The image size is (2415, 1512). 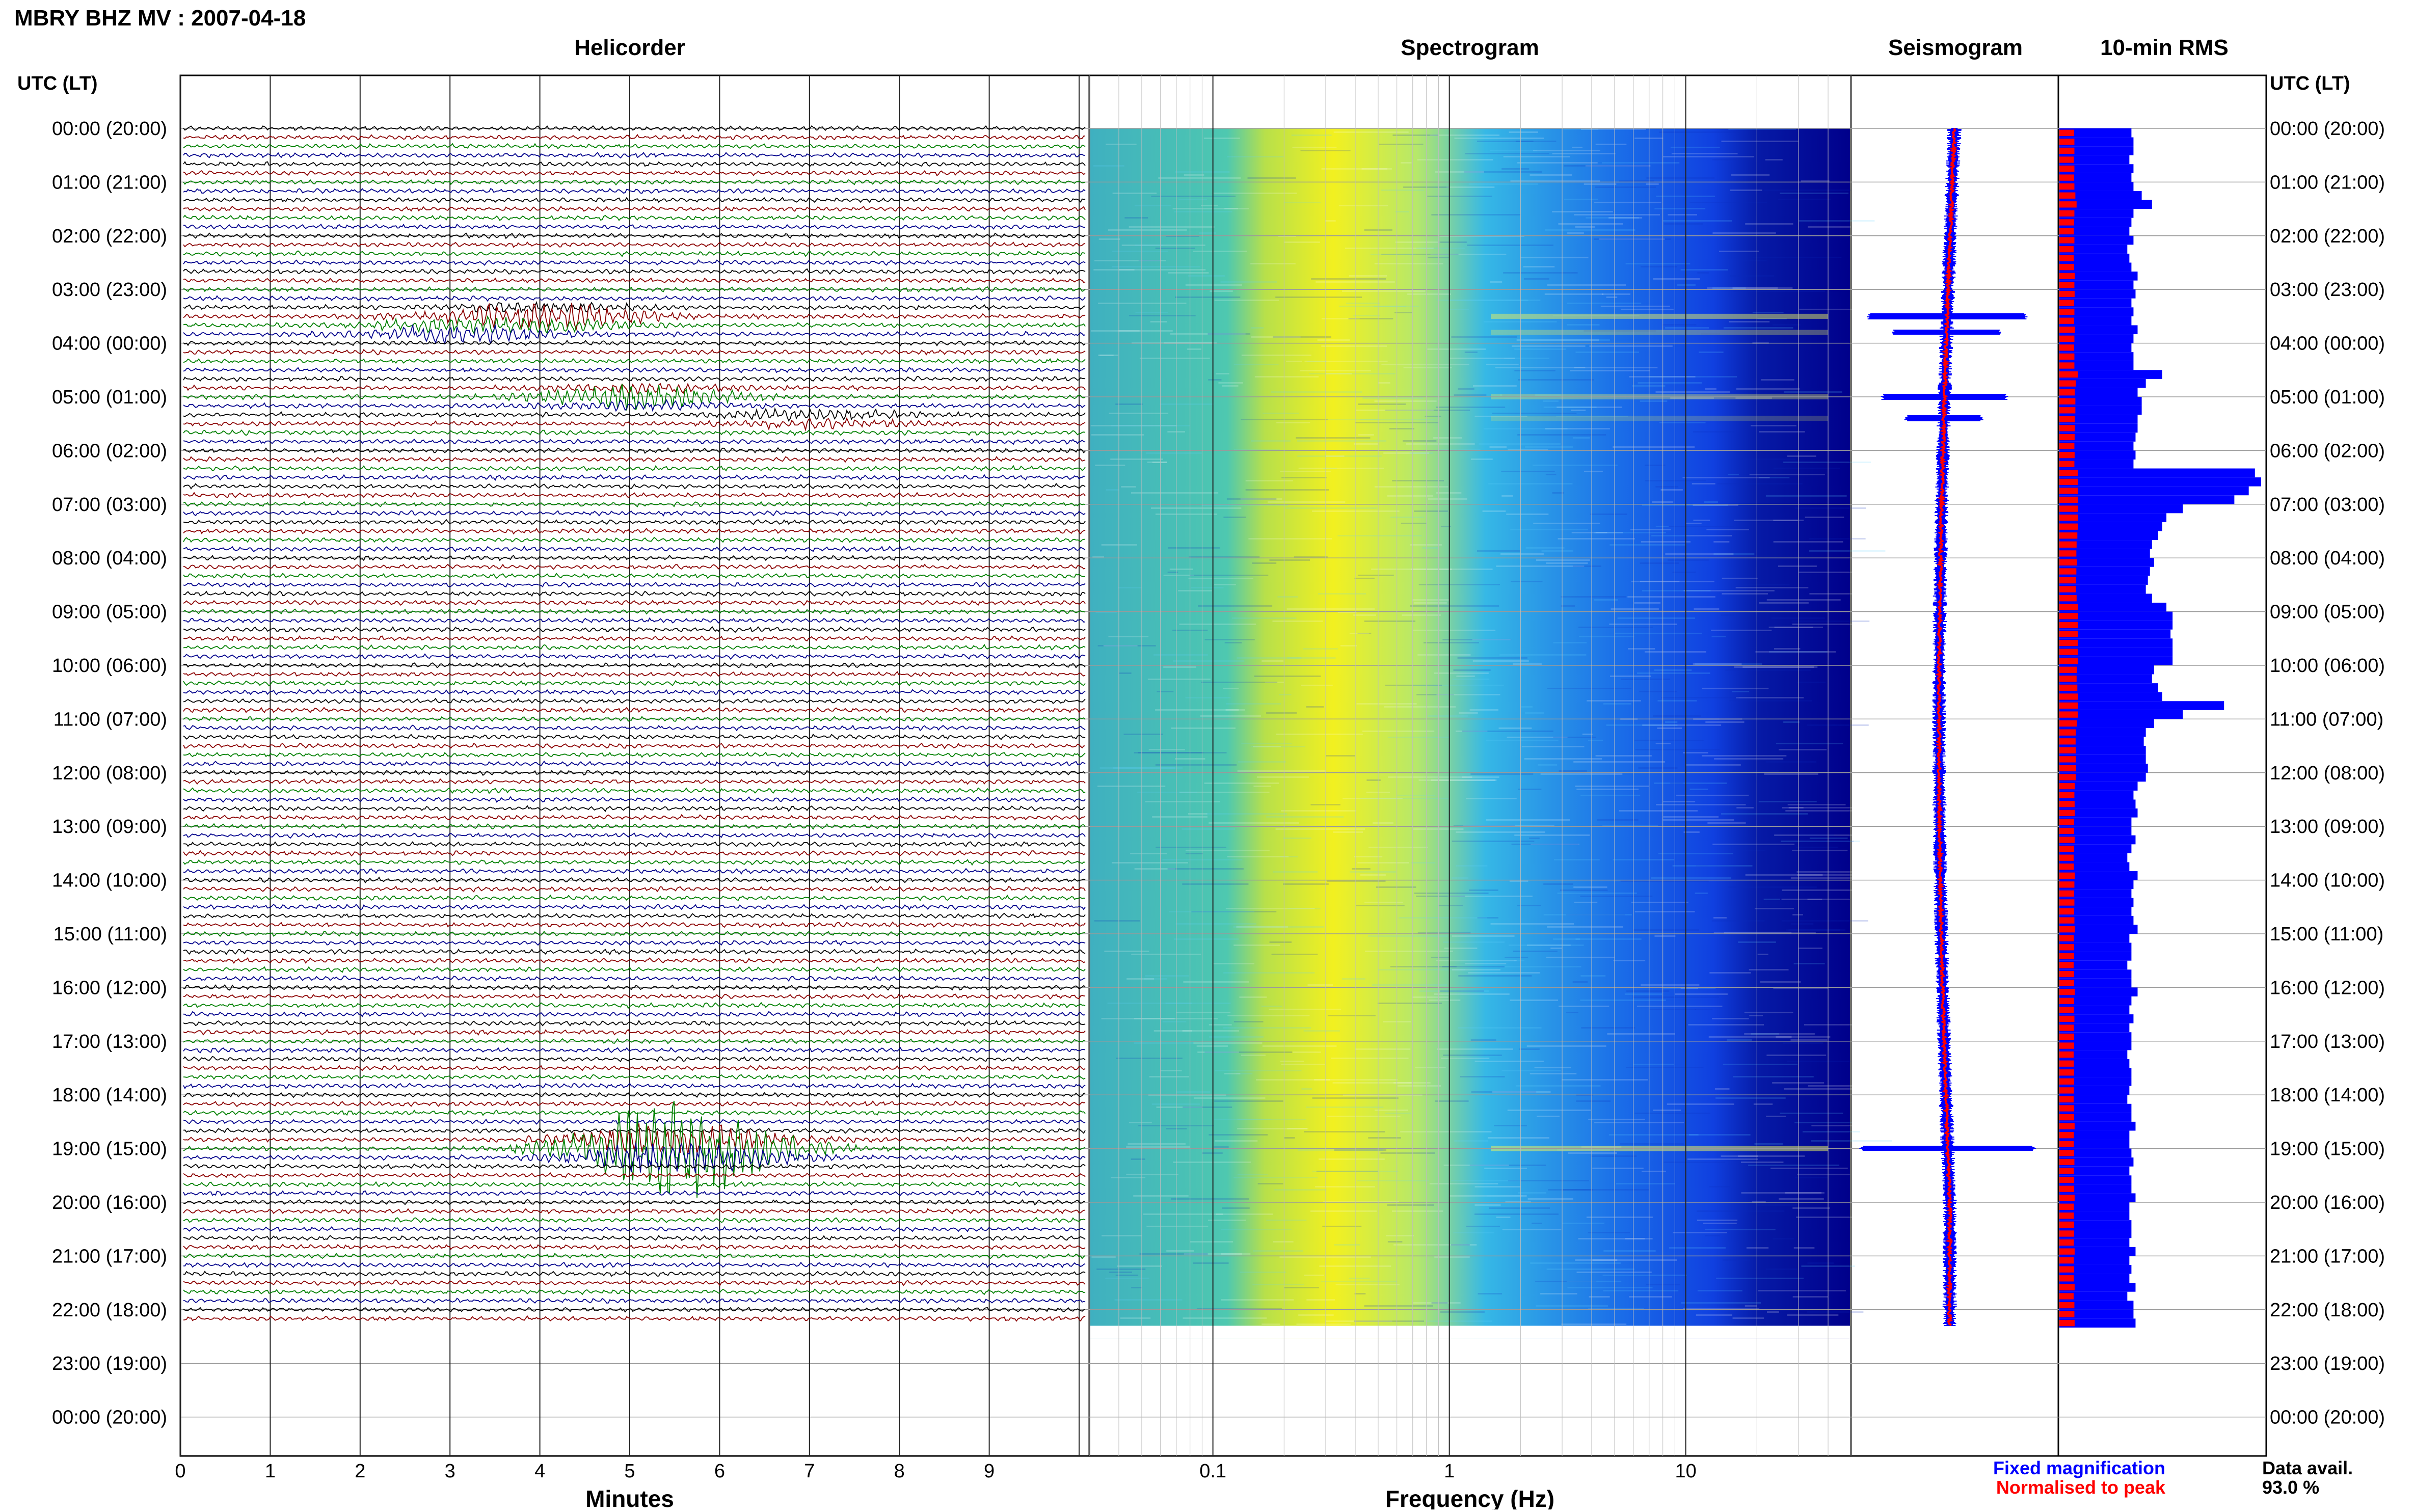 What do you see at coordinates (57, 83) in the screenshot?
I see `utc-label-left: UTC (LT)` at bounding box center [57, 83].